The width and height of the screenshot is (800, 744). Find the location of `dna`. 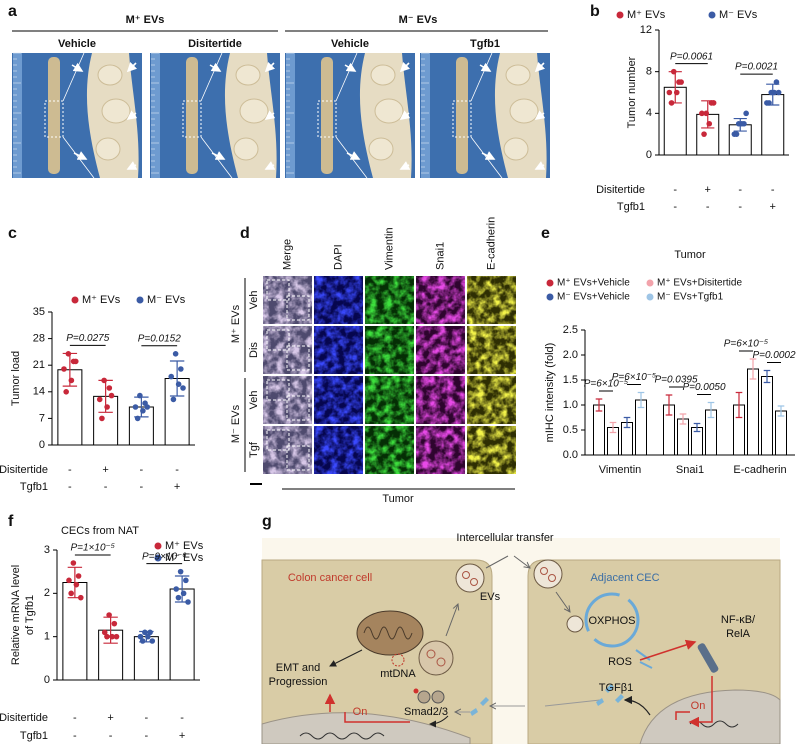

dna is located at coordinates (342, 736).